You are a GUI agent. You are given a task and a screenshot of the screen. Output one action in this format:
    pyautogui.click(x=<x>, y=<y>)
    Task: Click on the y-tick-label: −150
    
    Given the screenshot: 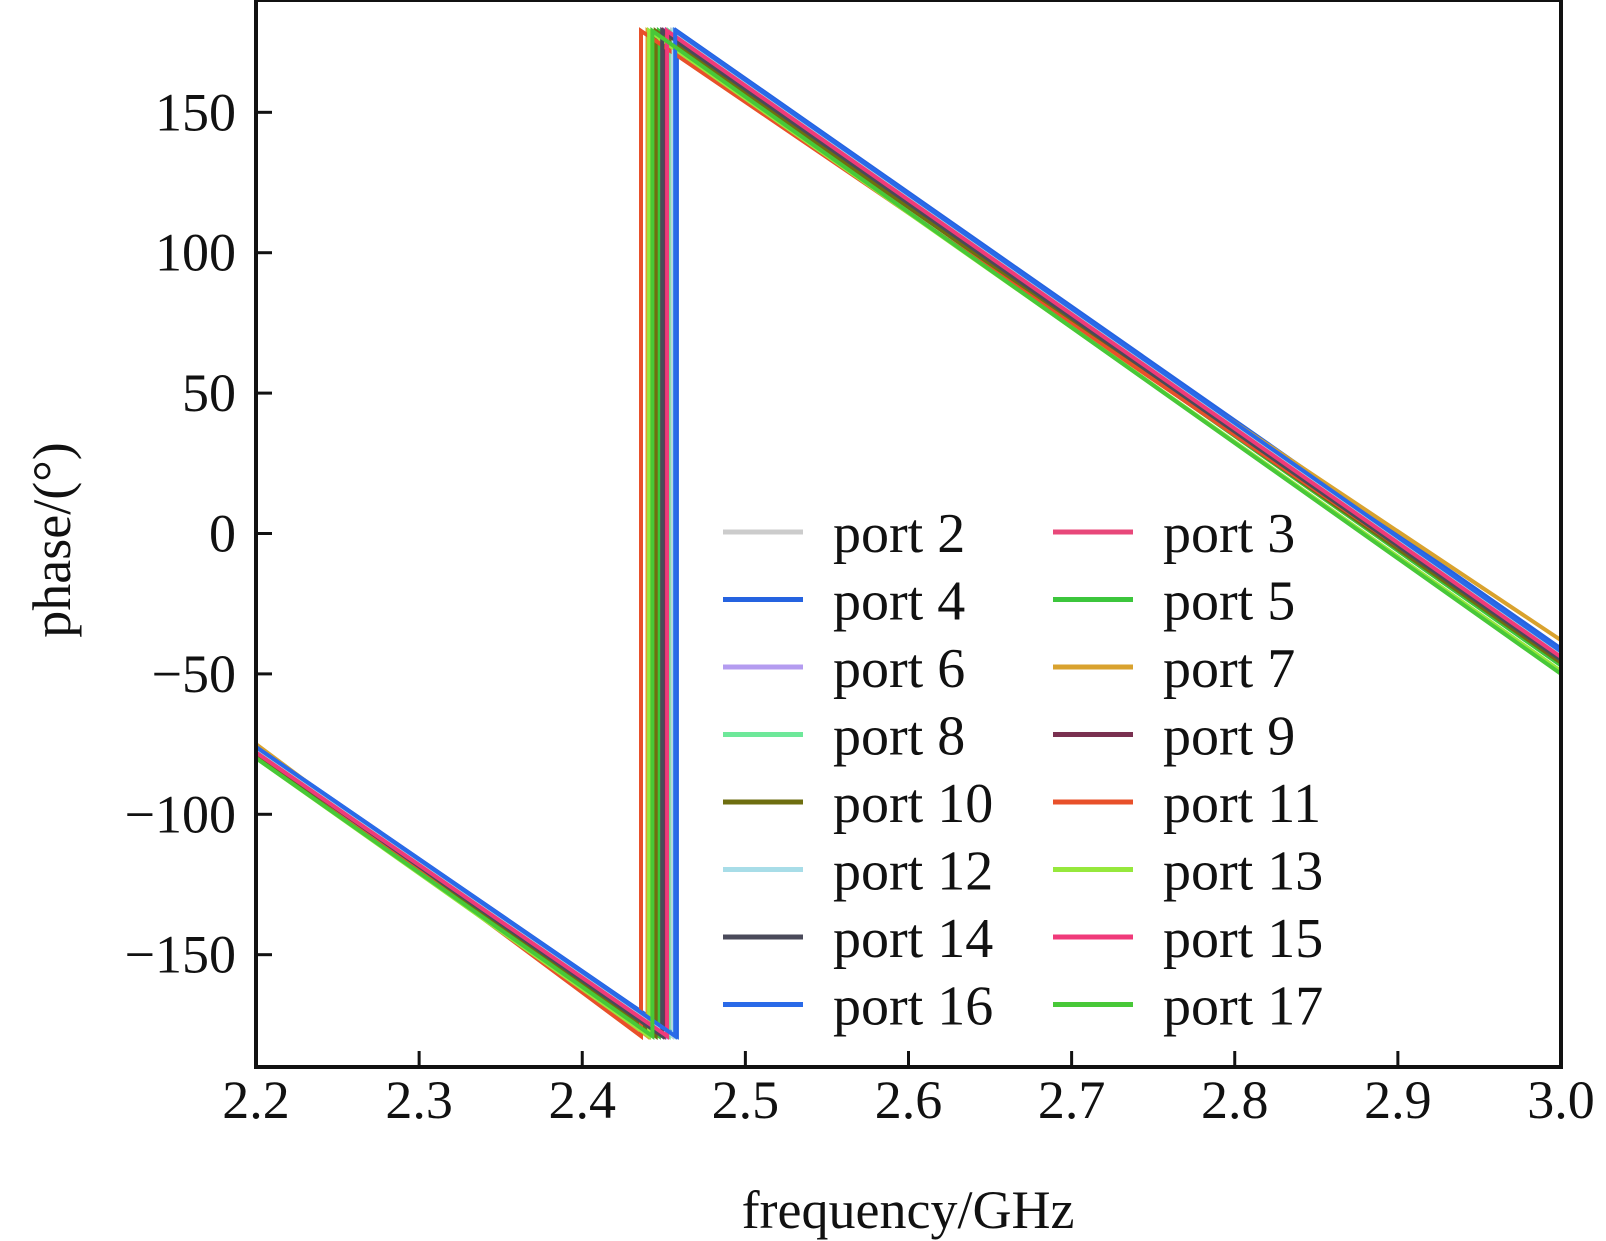 What is the action you would take?
    pyautogui.click(x=180, y=955)
    